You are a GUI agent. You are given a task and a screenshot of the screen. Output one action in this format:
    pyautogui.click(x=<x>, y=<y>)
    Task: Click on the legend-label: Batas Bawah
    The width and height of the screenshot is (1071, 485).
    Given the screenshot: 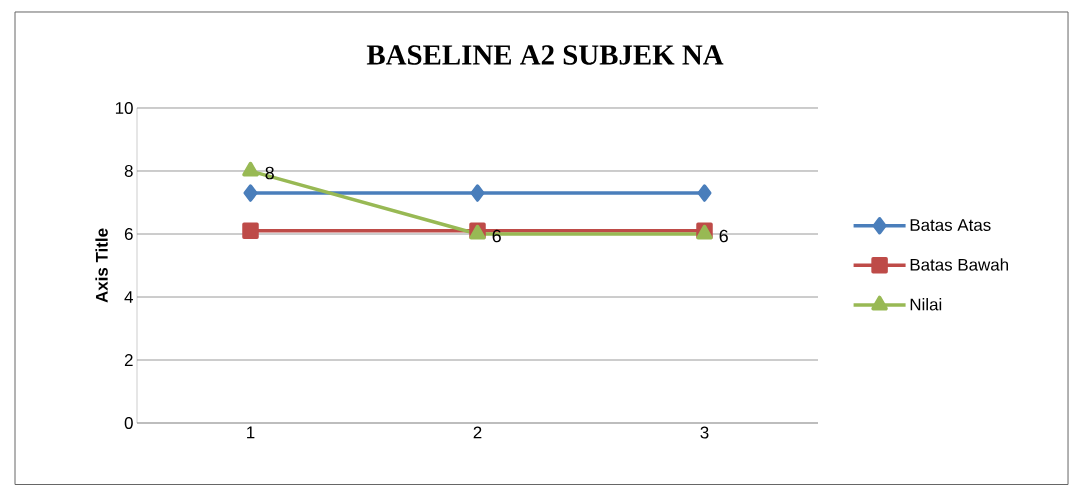 What is the action you would take?
    pyautogui.click(x=959, y=264)
    